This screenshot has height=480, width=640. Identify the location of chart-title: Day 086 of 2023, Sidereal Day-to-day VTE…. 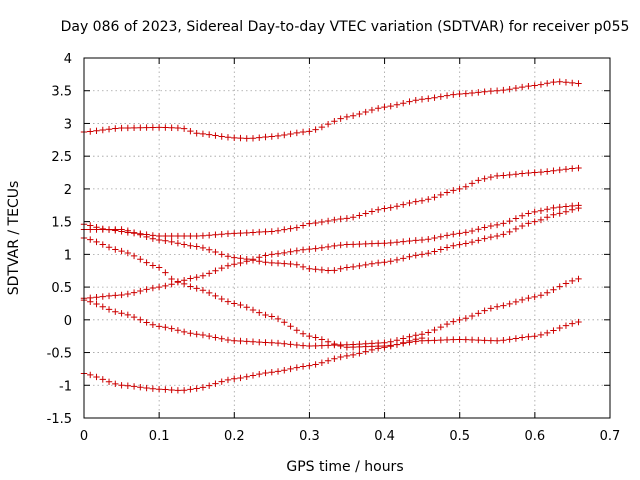
(345, 27).